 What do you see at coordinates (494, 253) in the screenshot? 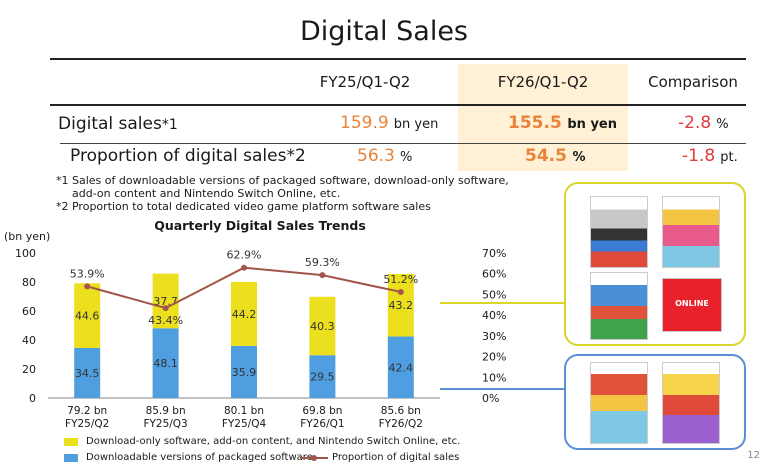
I see `y2-tick-label: 70%` at bounding box center [494, 253].